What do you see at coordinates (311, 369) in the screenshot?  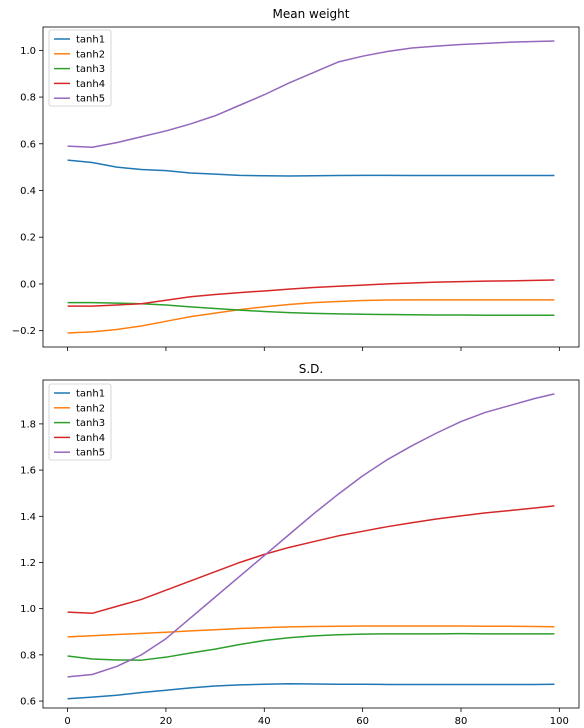 I see `chart-title: S.D.` at bounding box center [311, 369].